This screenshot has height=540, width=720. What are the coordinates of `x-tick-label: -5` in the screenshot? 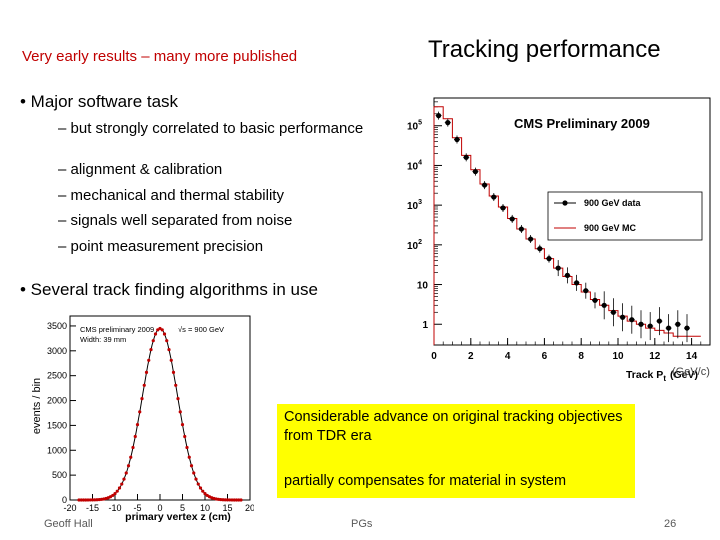 It's located at (137, 508).